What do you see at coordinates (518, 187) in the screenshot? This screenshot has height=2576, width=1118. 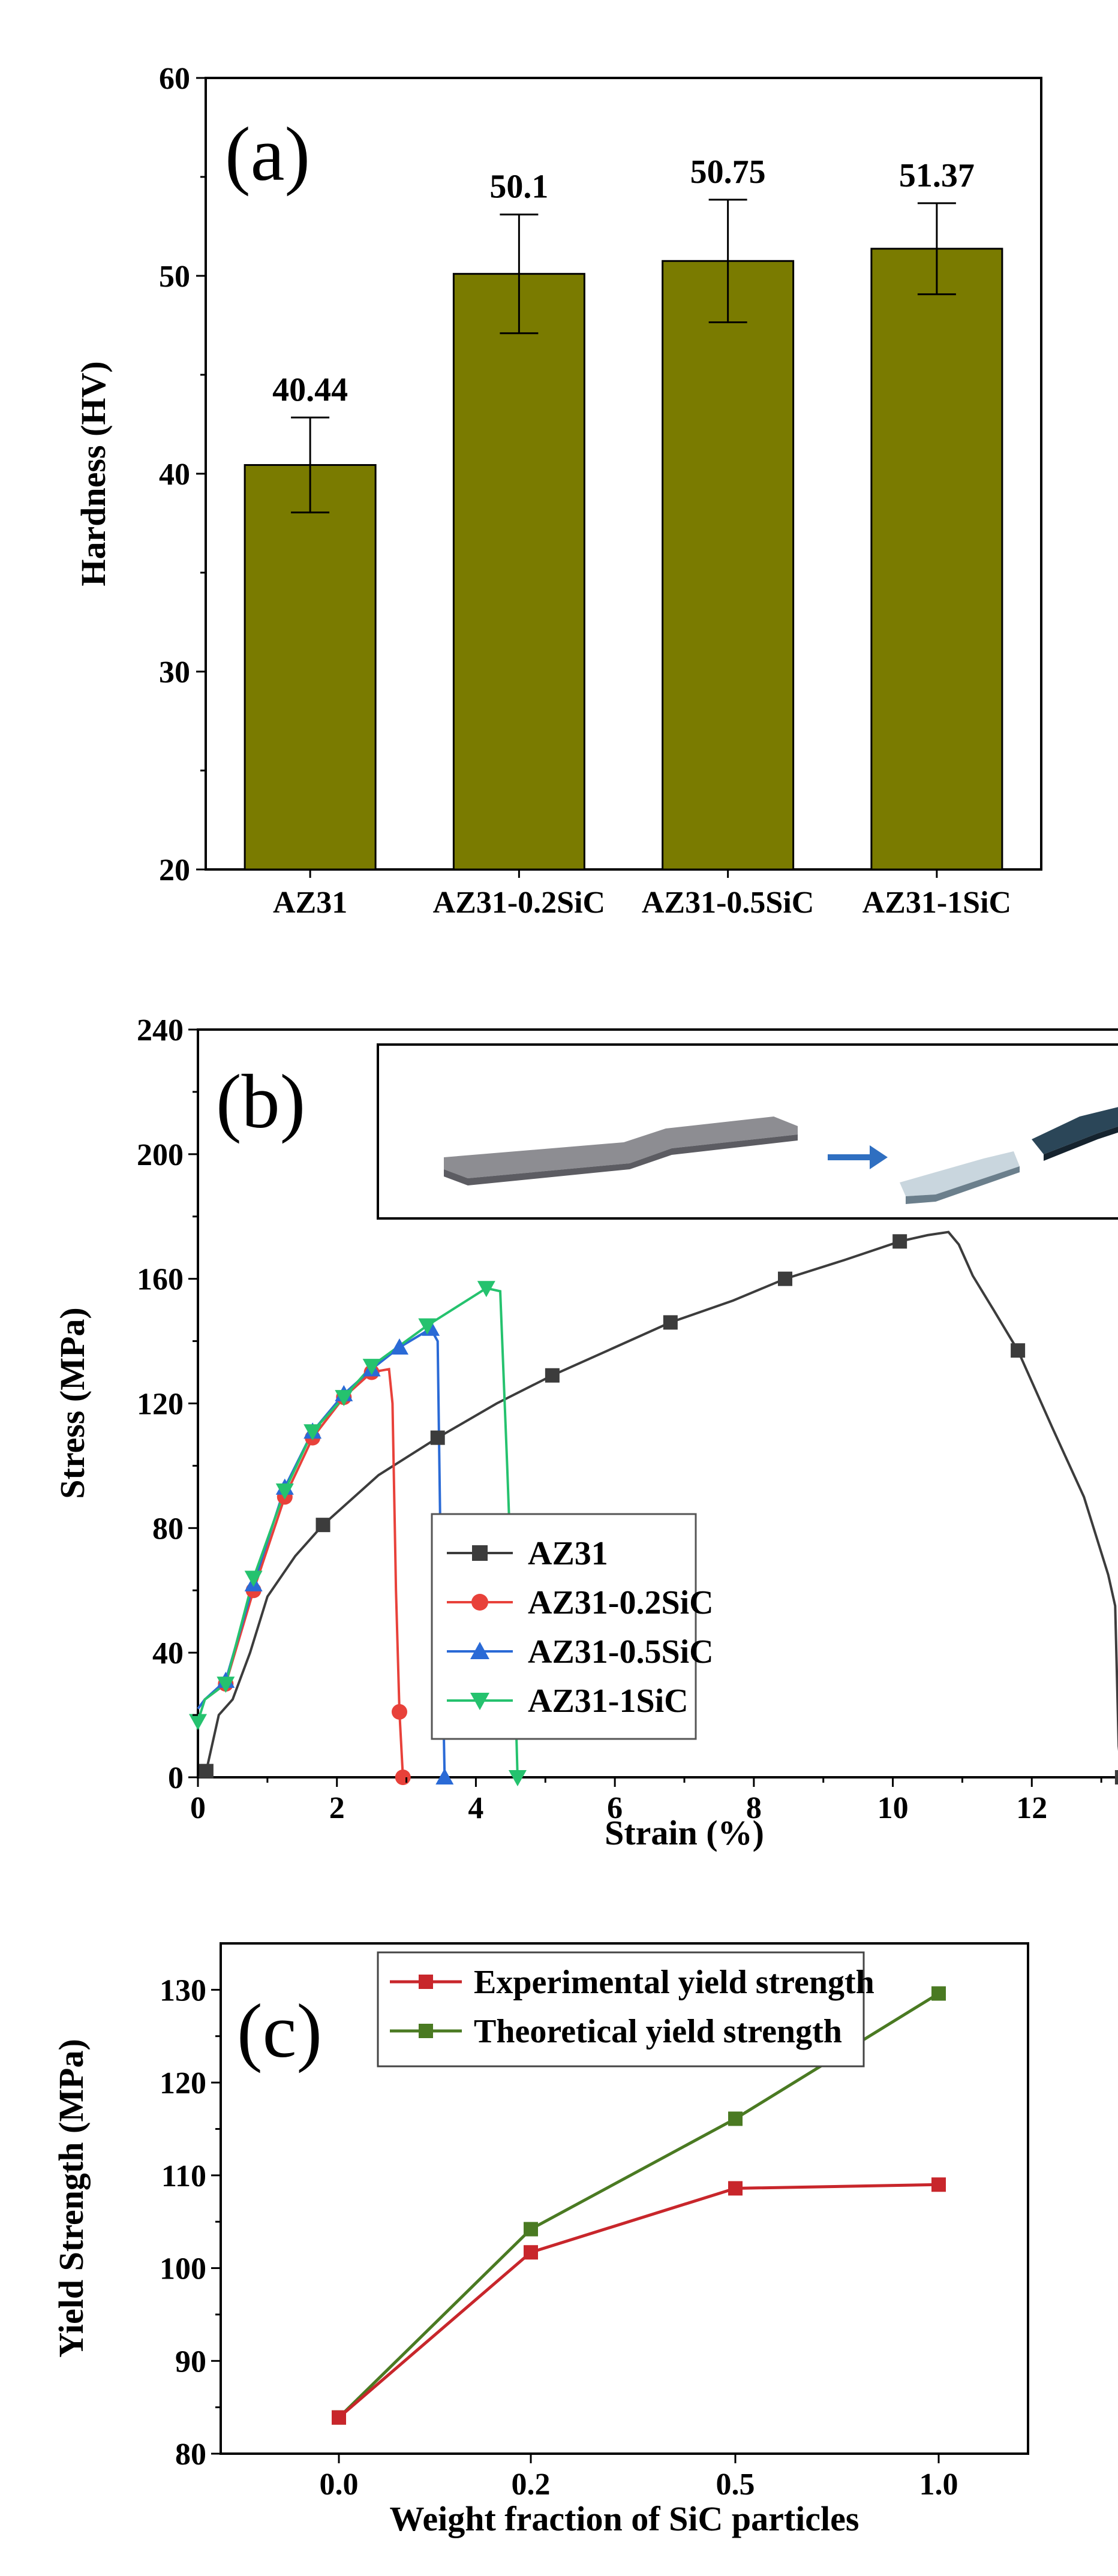 I see `value-label-1: 50.1` at bounding box center [518, 187].